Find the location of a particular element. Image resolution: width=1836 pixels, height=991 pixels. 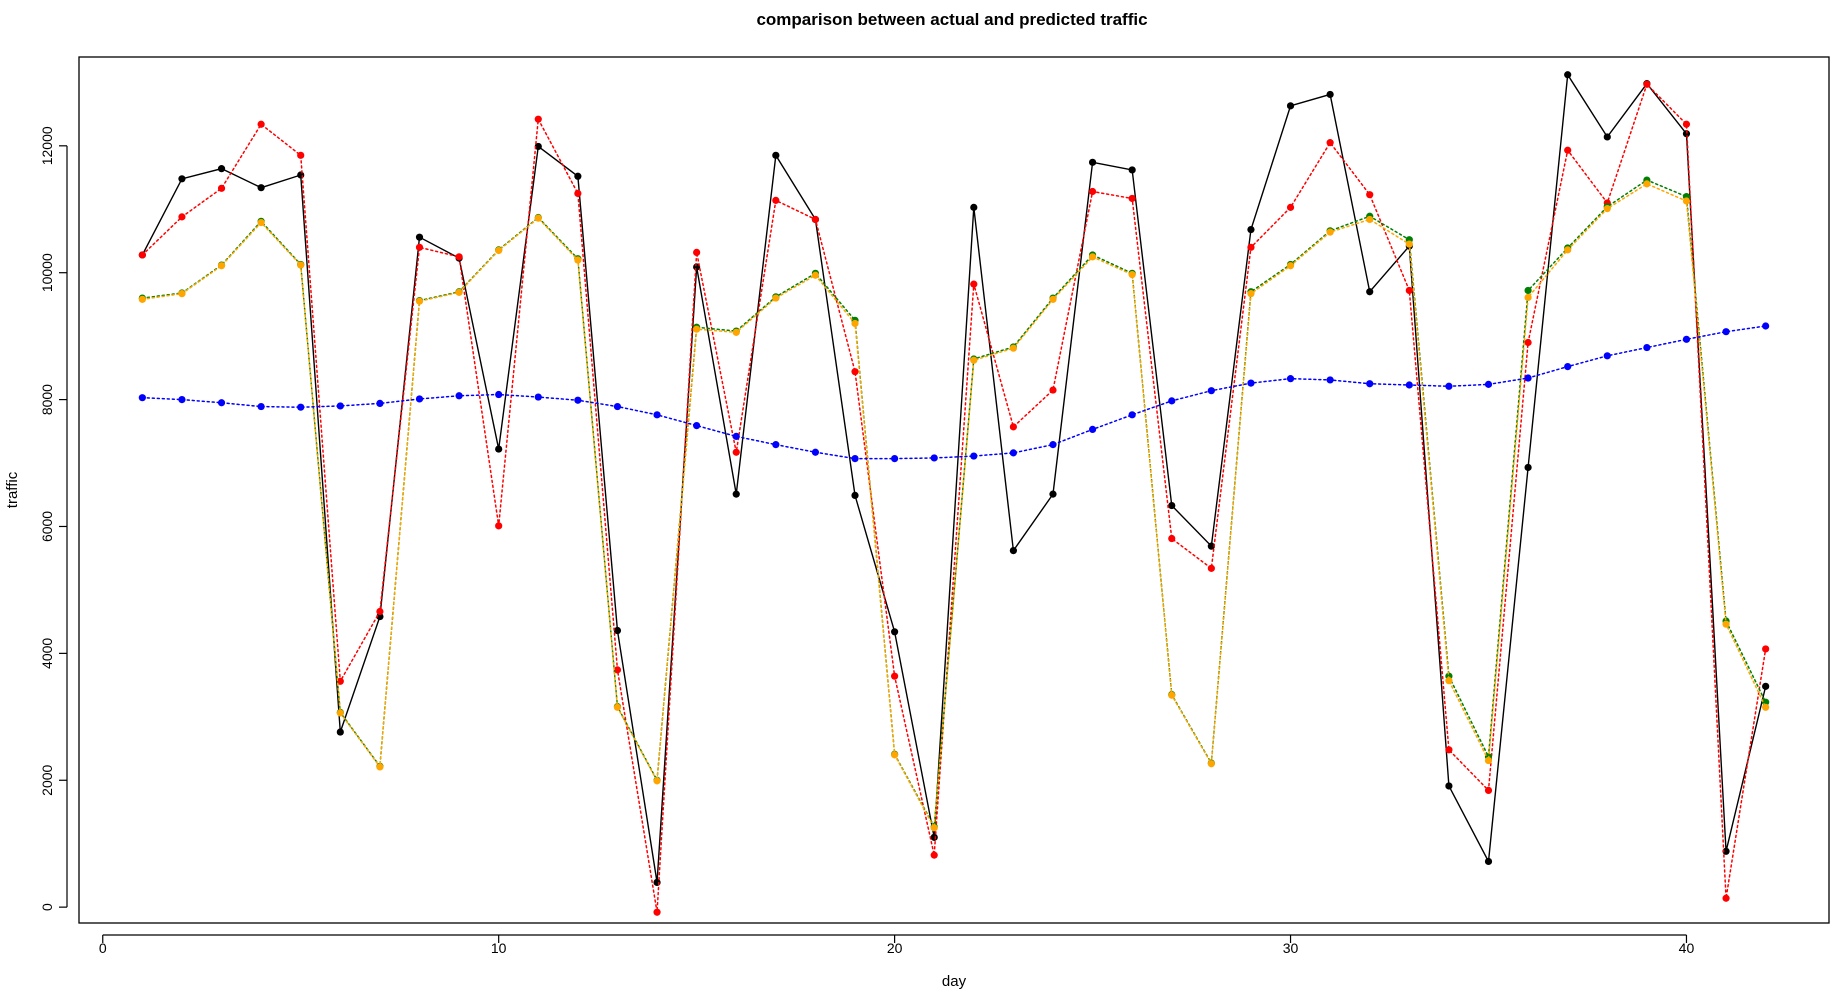

x-tick-label: 10 is located at coordinates (499, 948).